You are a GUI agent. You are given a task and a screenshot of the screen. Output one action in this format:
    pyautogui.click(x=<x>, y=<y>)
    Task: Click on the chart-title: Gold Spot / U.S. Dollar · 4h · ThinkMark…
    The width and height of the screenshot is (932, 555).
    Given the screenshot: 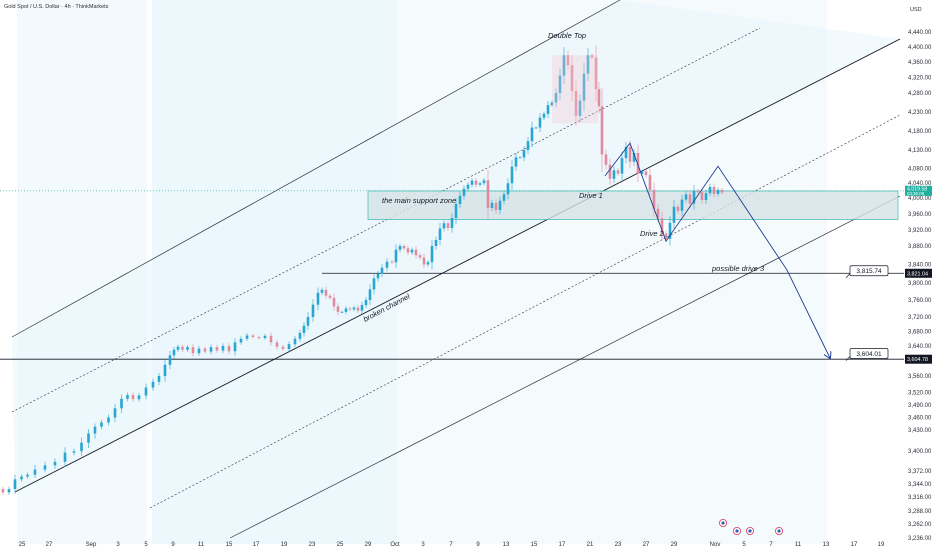 What is the action you would take?
    pyautogui.click(x=56, y=7)
    